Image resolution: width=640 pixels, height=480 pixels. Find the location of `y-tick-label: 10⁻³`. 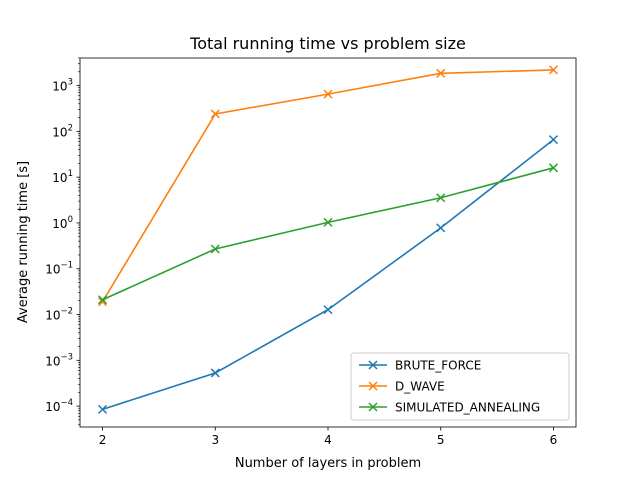

y-tick-label: 10⁻³ is located at coordinates (59, 360).